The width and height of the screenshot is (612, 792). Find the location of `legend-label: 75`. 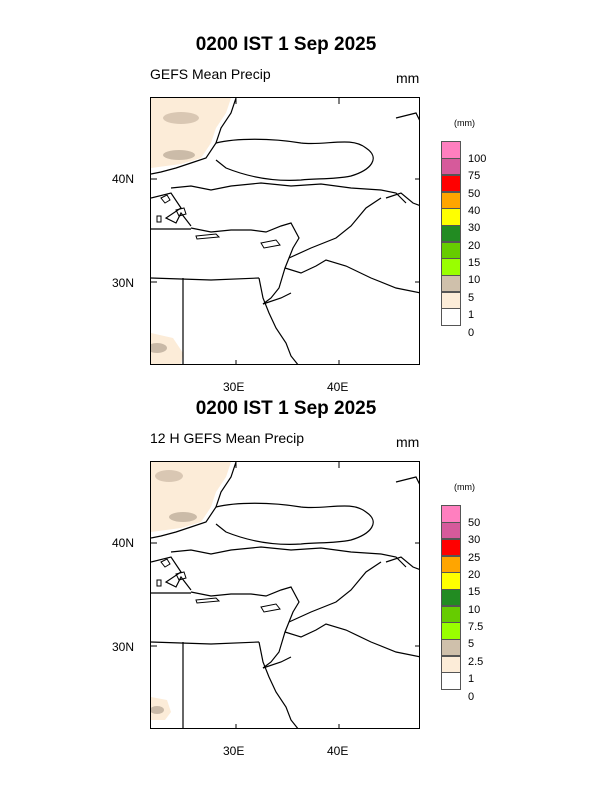

legend-label: 75 is located at coordinates (474, 176).